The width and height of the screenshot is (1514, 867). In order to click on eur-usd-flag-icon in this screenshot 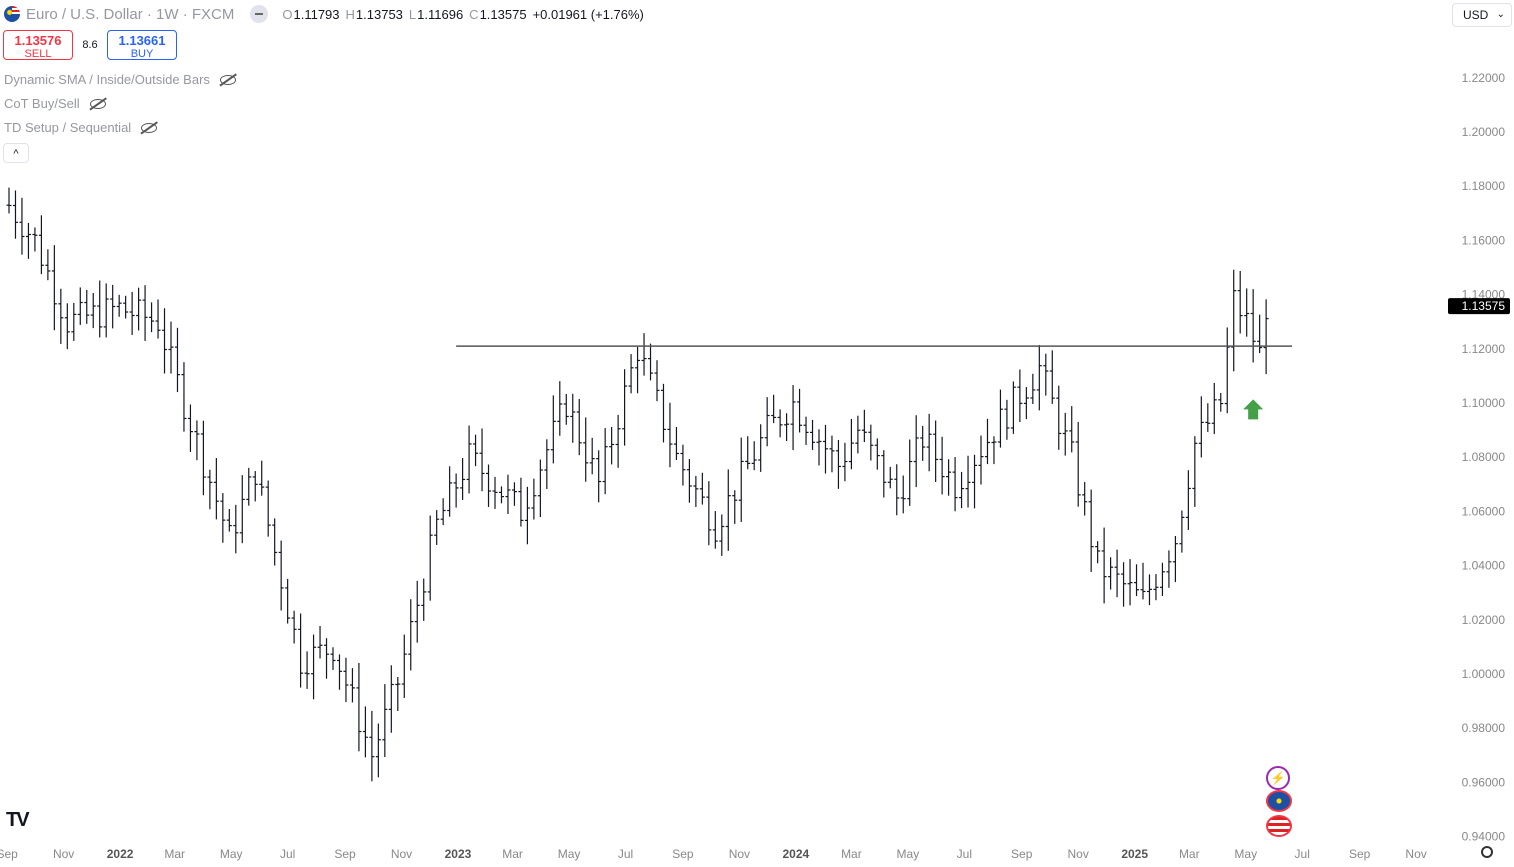, I will do `click(12, 14)`.